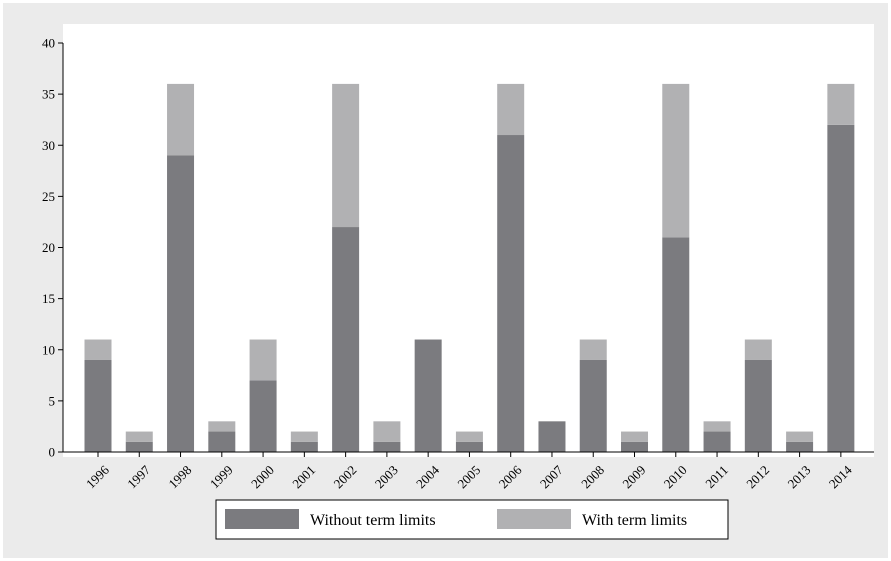 This screenshot has height=561, width=891. What do you see at coordinates (48, 43) in the screenshot?
I see `y-tick-label: 40` at bounding box center [48, 43].